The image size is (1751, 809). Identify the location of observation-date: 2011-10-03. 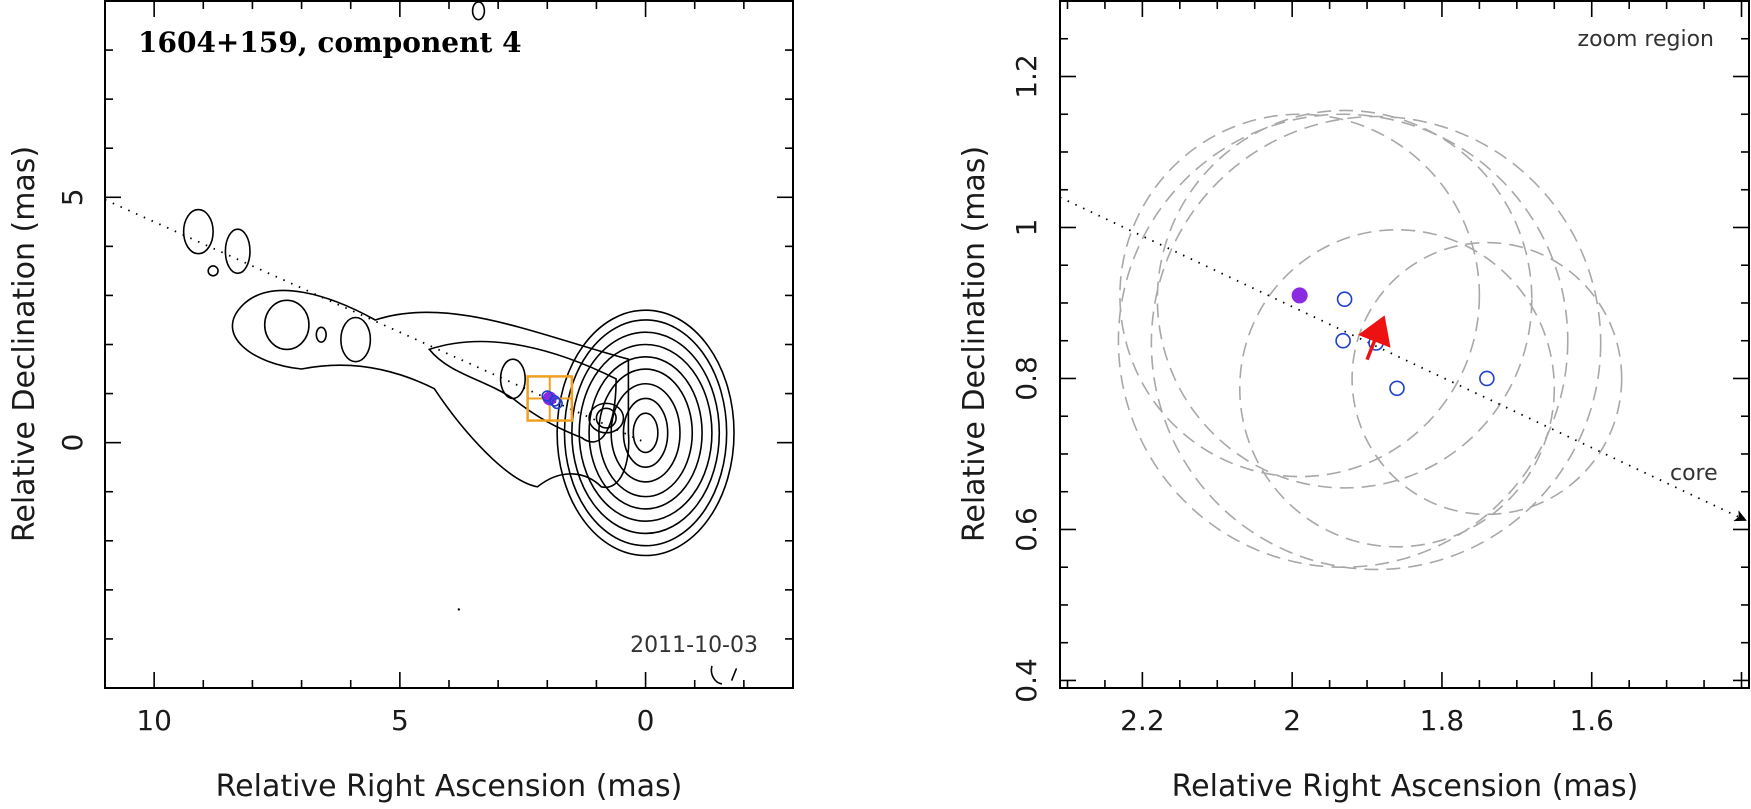
(694, 645).